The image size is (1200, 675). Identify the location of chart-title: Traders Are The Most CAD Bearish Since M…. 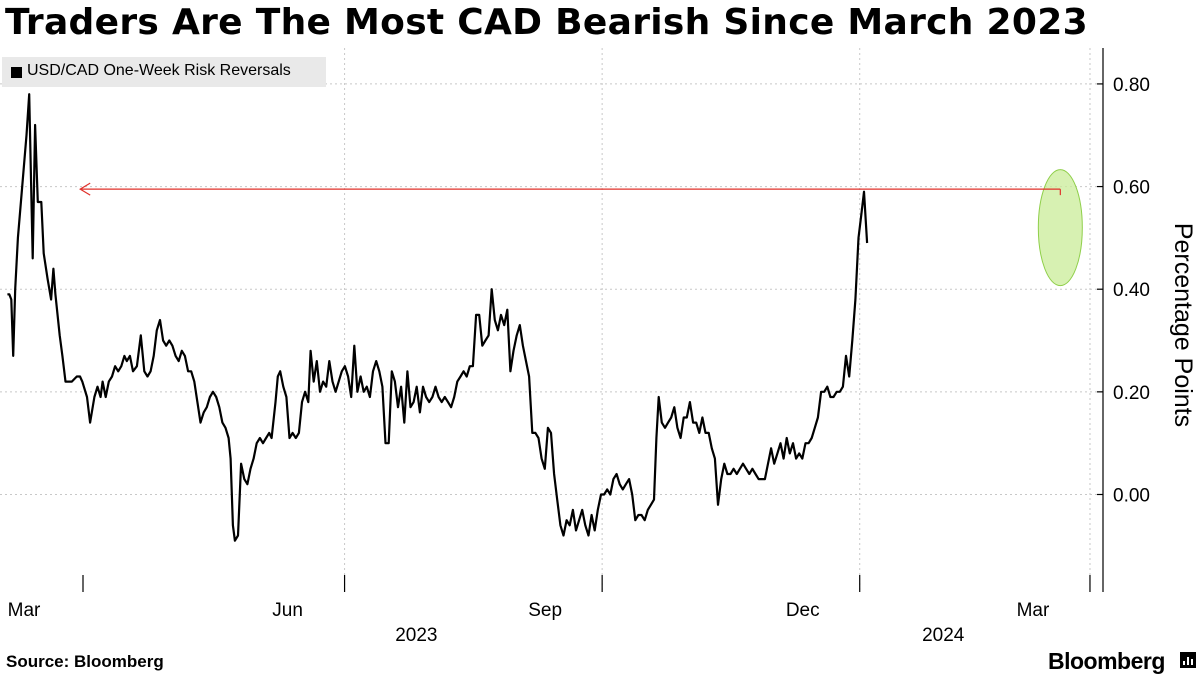
(546, 22).